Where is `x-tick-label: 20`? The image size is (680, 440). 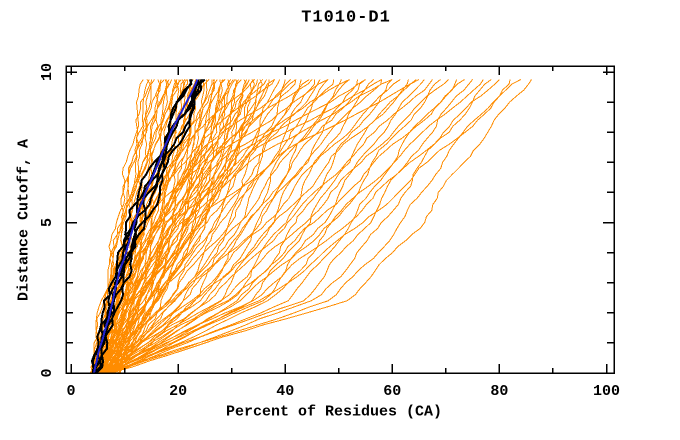 x-tick-label: 20 is located at coordinates (178, 391).